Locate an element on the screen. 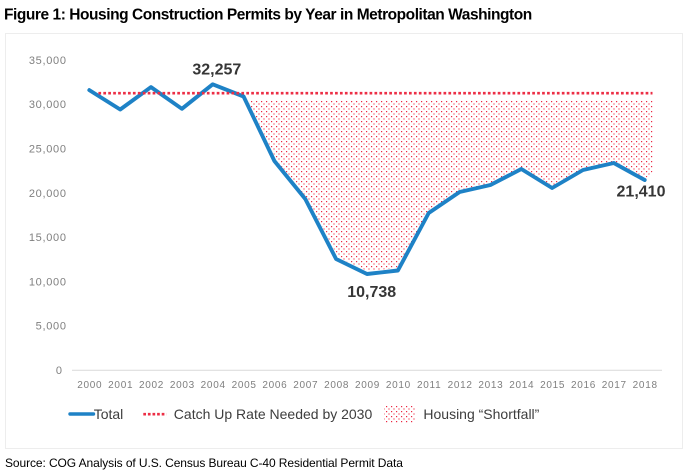 Image resolution: width=697 pixels, height=474 pixels. svg-text: Housing “Shortfall” is located at coordinates (481, 414).